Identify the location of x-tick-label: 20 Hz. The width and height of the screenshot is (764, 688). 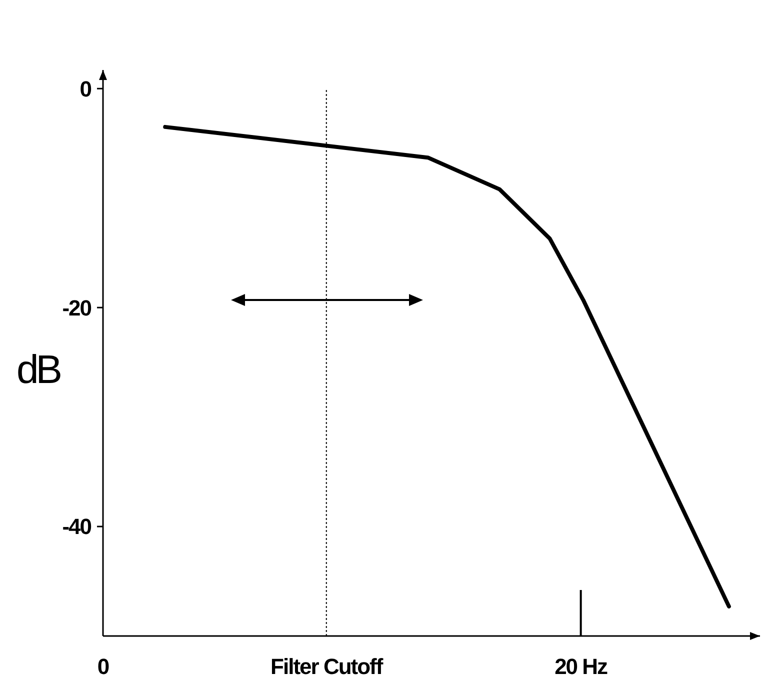
(581, 666).